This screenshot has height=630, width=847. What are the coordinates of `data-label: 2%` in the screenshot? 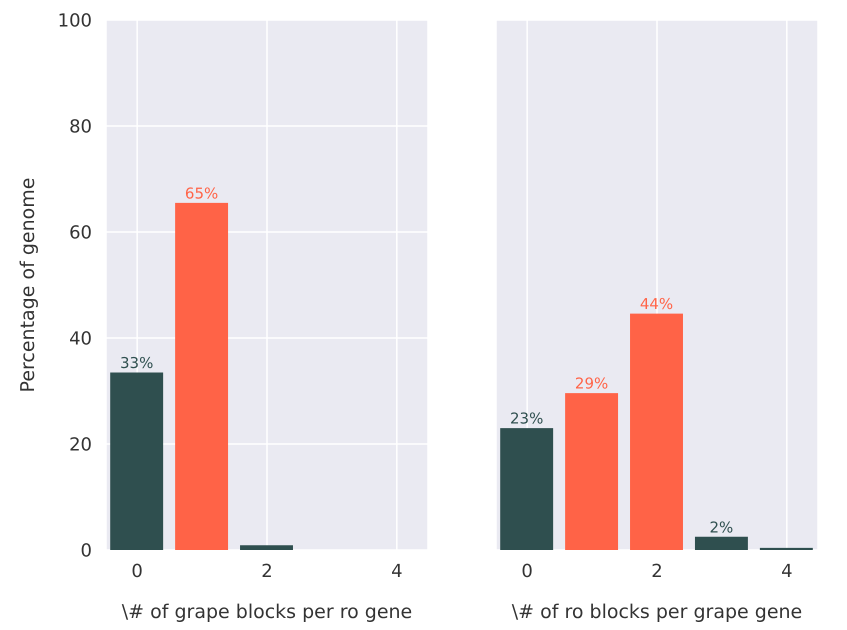 It's located at (722, 527).